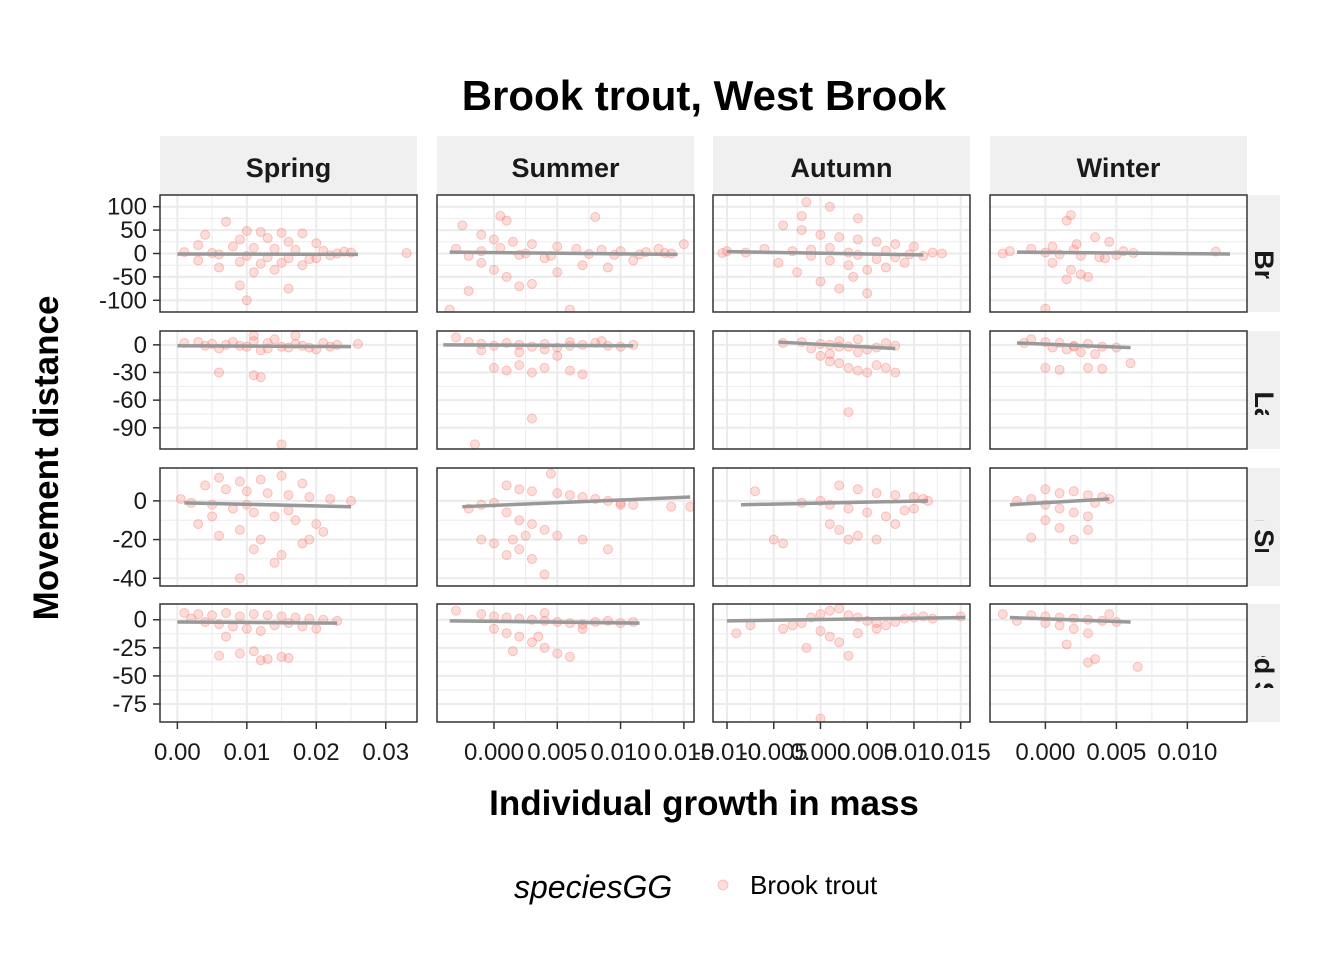 The width and height of the screenshot is (1344, 960). I want to click on legend-key-brook-trout, so click(723, 885).